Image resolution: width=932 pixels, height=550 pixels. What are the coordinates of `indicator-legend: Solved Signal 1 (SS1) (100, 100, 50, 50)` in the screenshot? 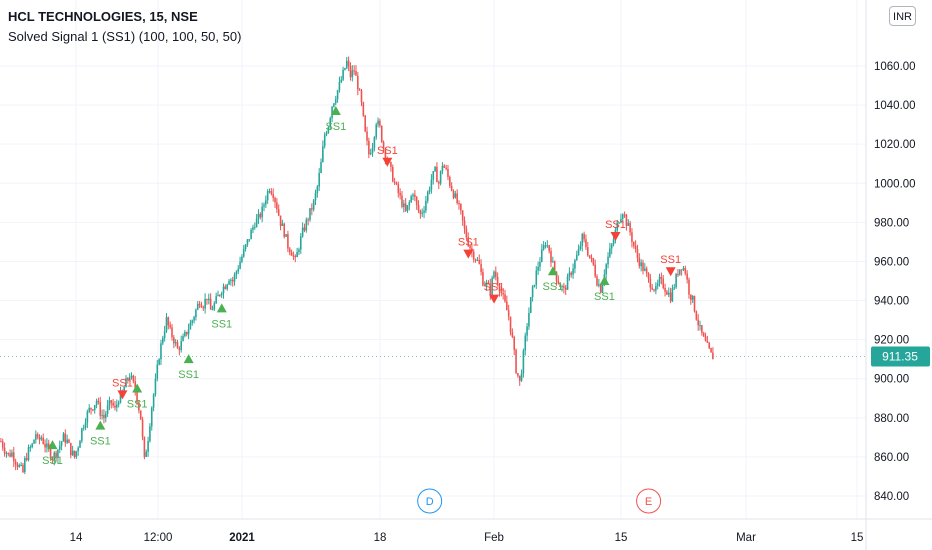 It's located at (125, 36).